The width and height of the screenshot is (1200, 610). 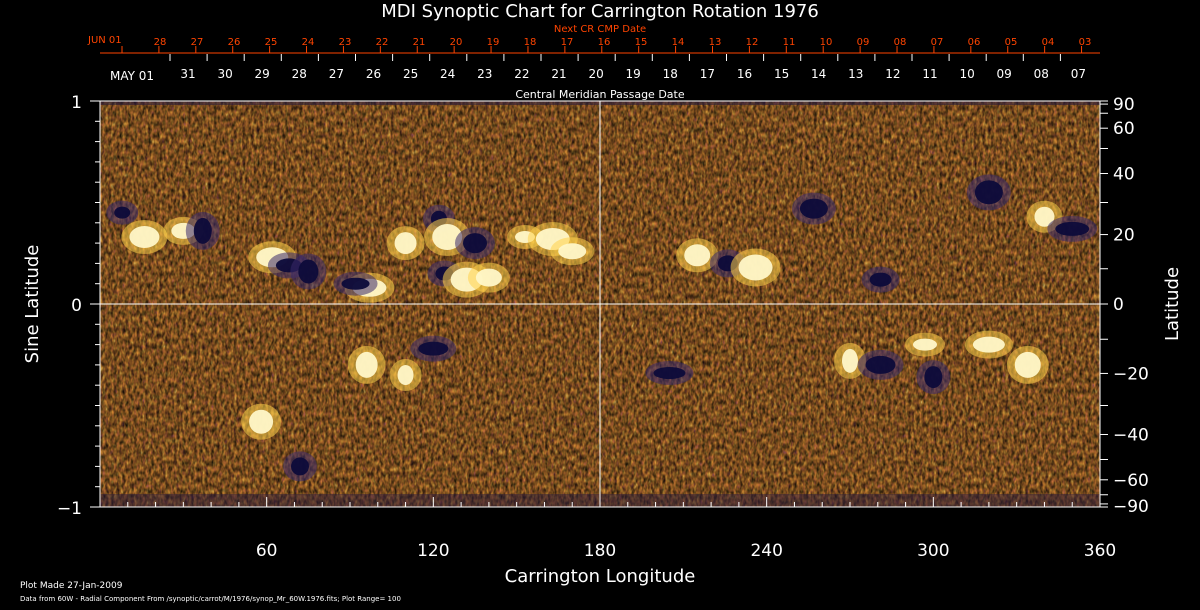 What do you see at coordinates (32, 304) in the screenshot?
I see `y-axis-left-label: Sine Latitude` at bounding box center [32, 304].